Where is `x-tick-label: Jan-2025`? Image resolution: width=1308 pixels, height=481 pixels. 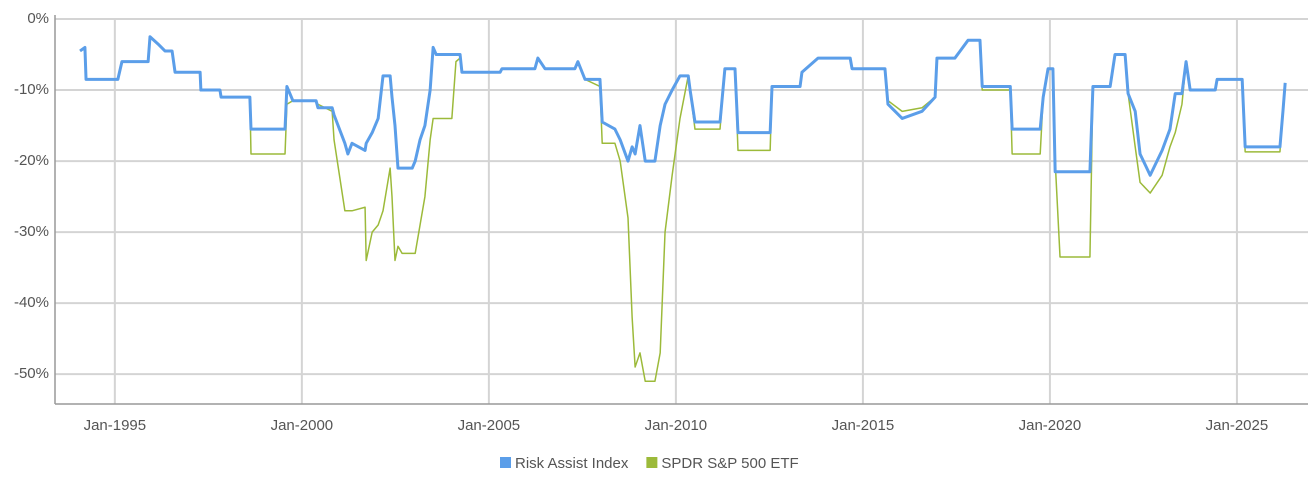
x-tick-label: Jan-2025 is located at coordinates (1237, 425).